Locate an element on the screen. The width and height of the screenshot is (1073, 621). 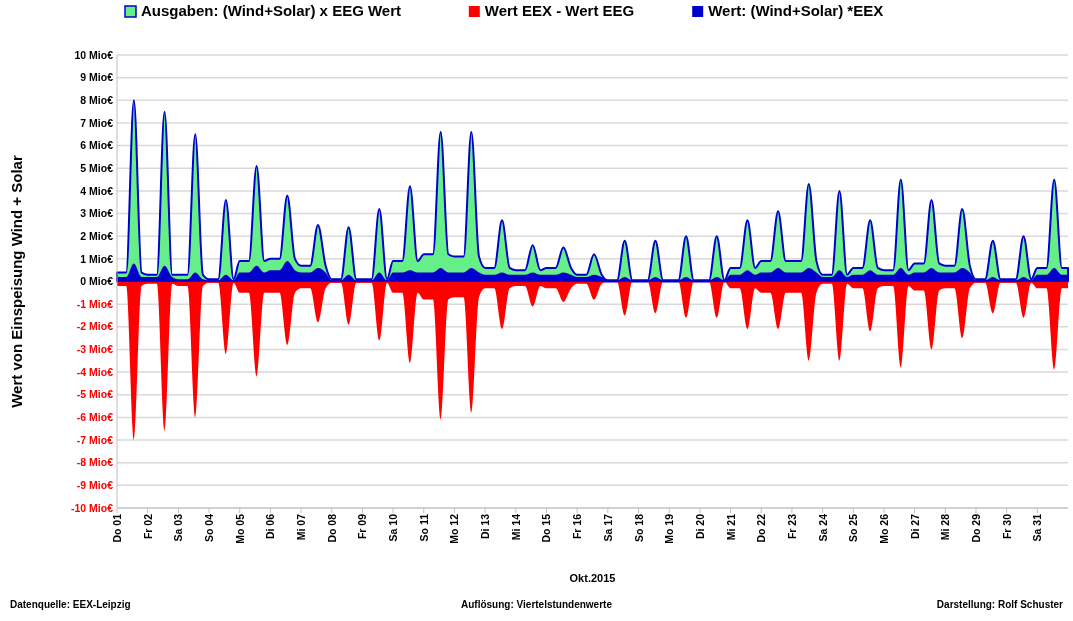
x-tick-label: Sa 24 is located at coordinates (822, 527).